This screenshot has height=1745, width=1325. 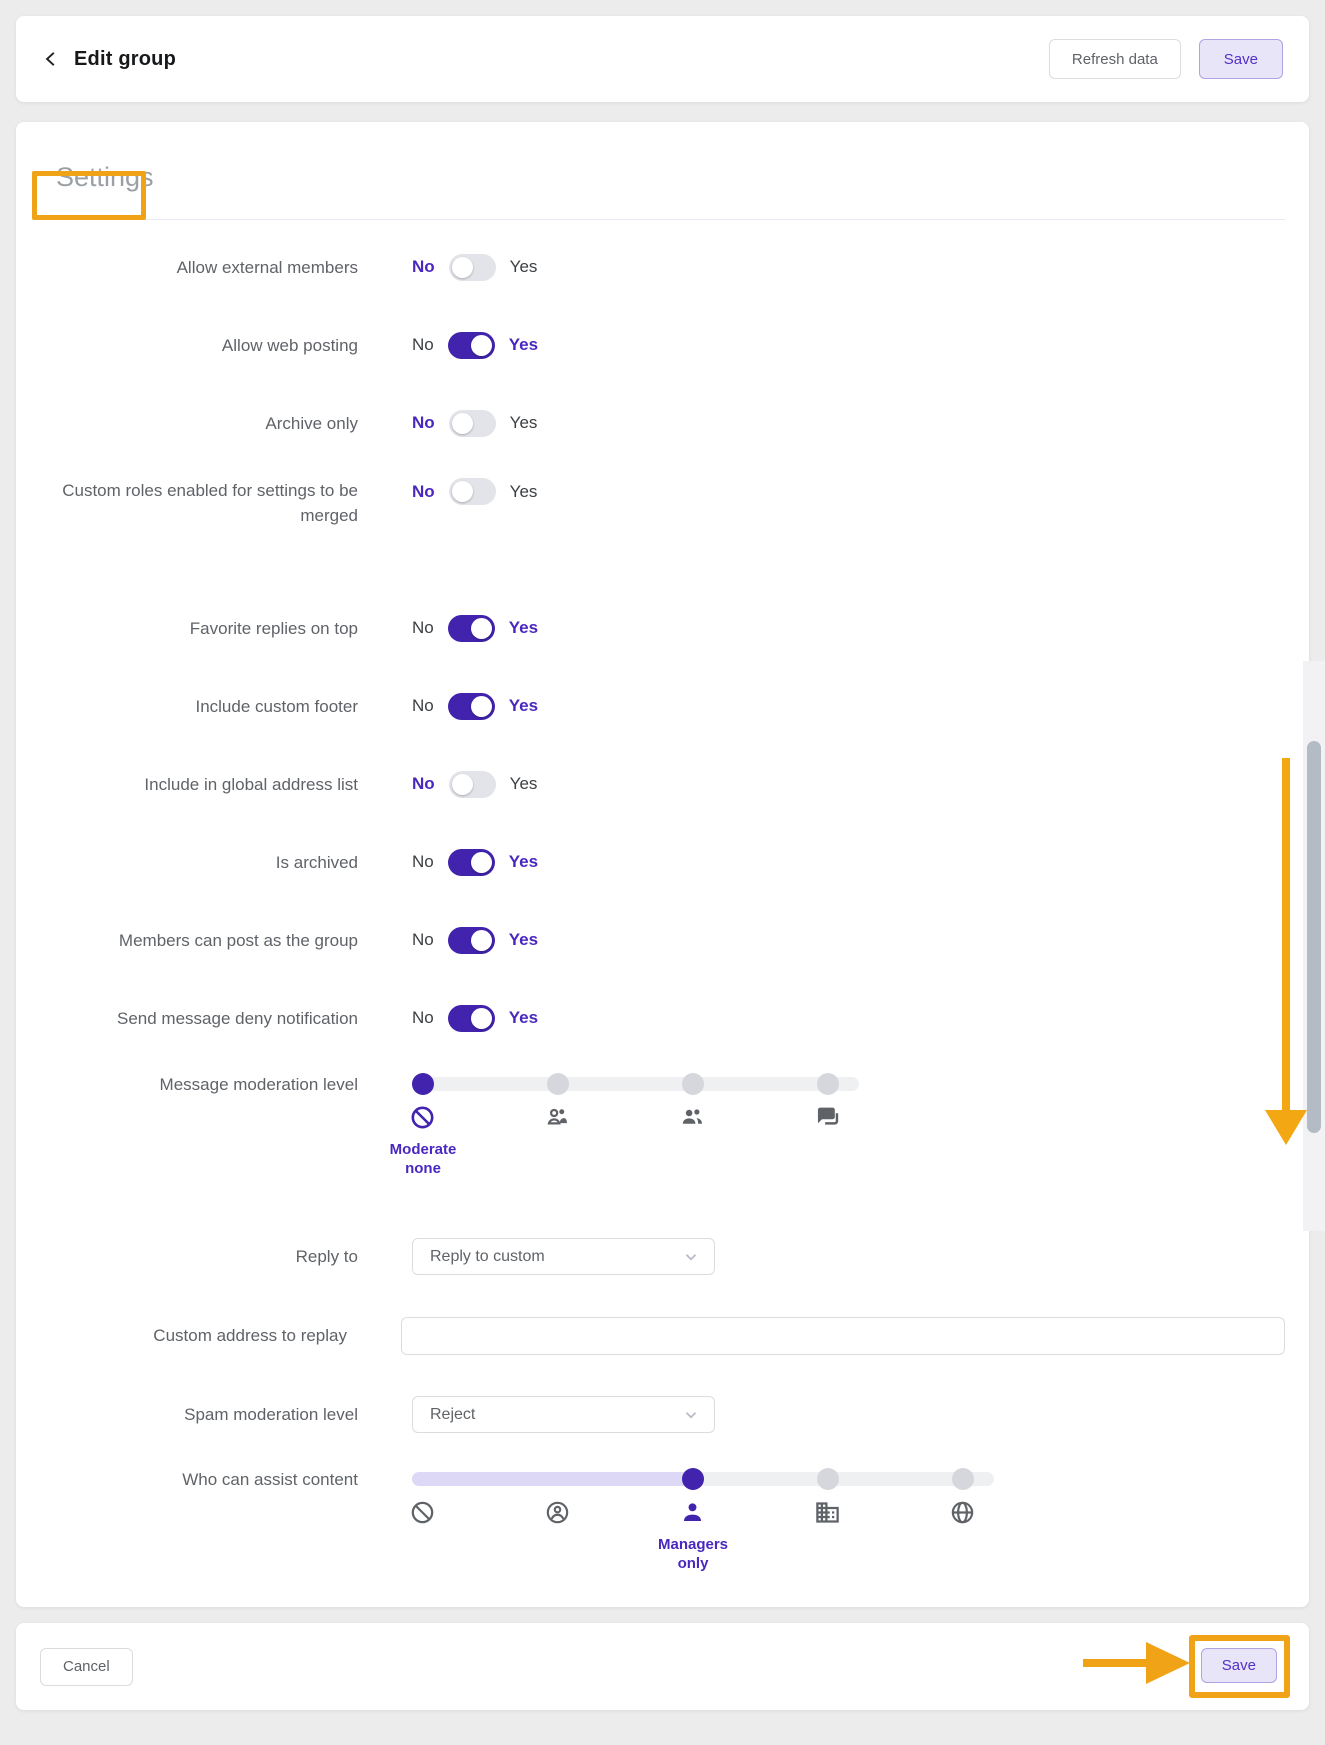 I want to click on person-icon, so click(x=692, y=1512).